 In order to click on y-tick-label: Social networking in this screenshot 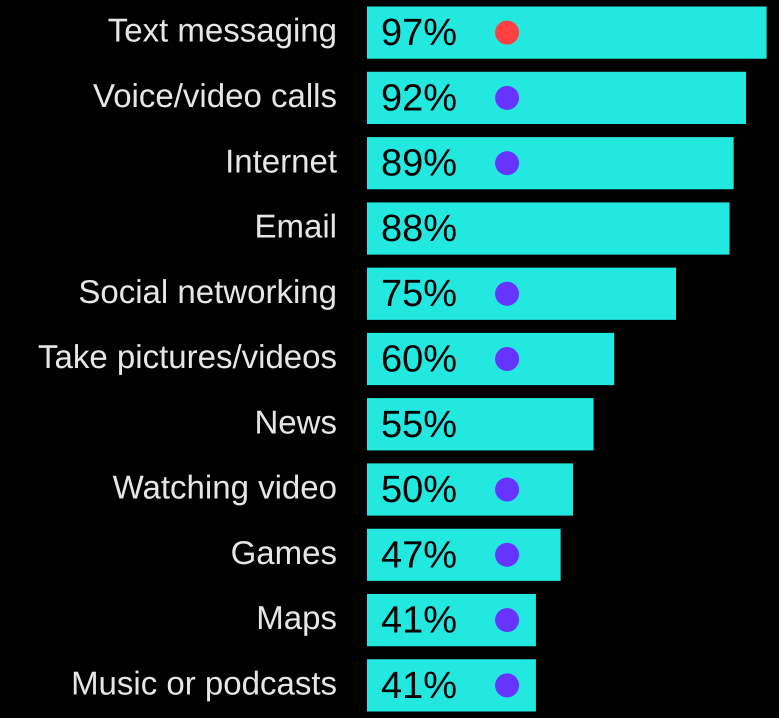, I will do `click(207, 291)`.